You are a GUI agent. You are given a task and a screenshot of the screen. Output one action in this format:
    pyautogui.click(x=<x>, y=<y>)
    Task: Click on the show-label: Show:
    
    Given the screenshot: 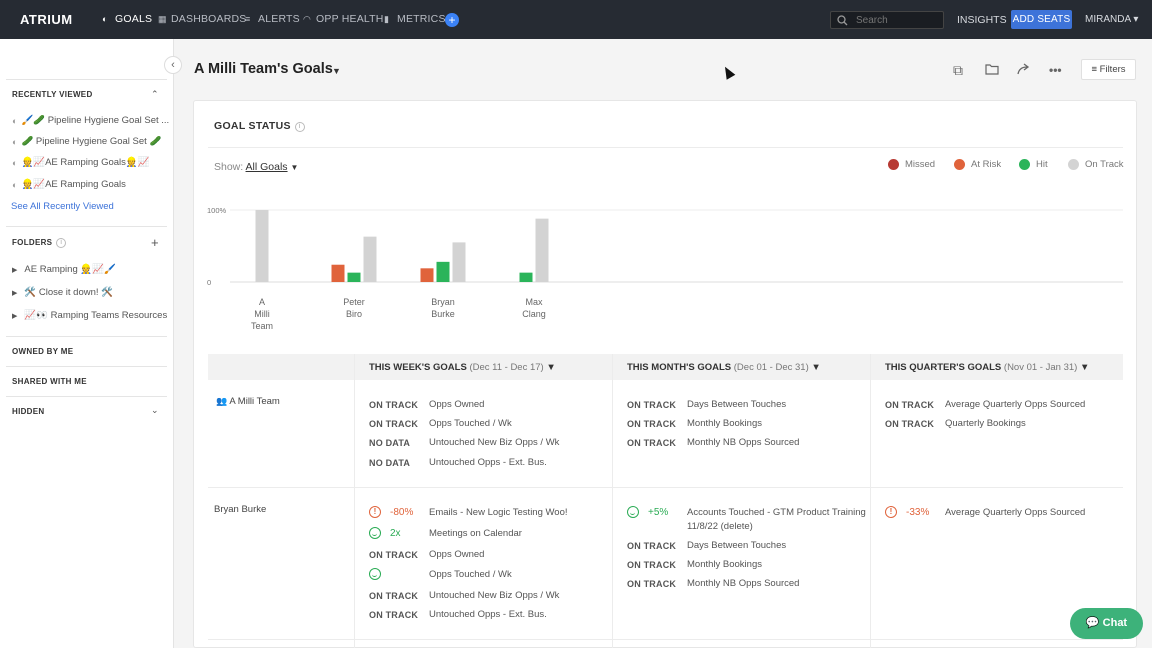 What is the action you would take?
    pyautogui.click(x=229, y=167)
    